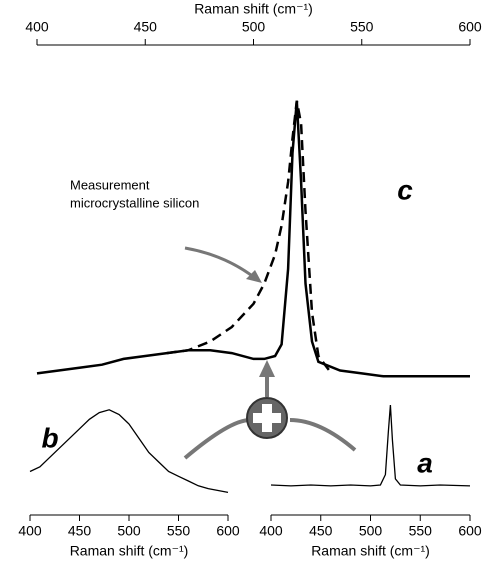 Image resolution: width=495 pixels, height=580 pixels. I want to click on annotation: Measurement, so click(110, 184).